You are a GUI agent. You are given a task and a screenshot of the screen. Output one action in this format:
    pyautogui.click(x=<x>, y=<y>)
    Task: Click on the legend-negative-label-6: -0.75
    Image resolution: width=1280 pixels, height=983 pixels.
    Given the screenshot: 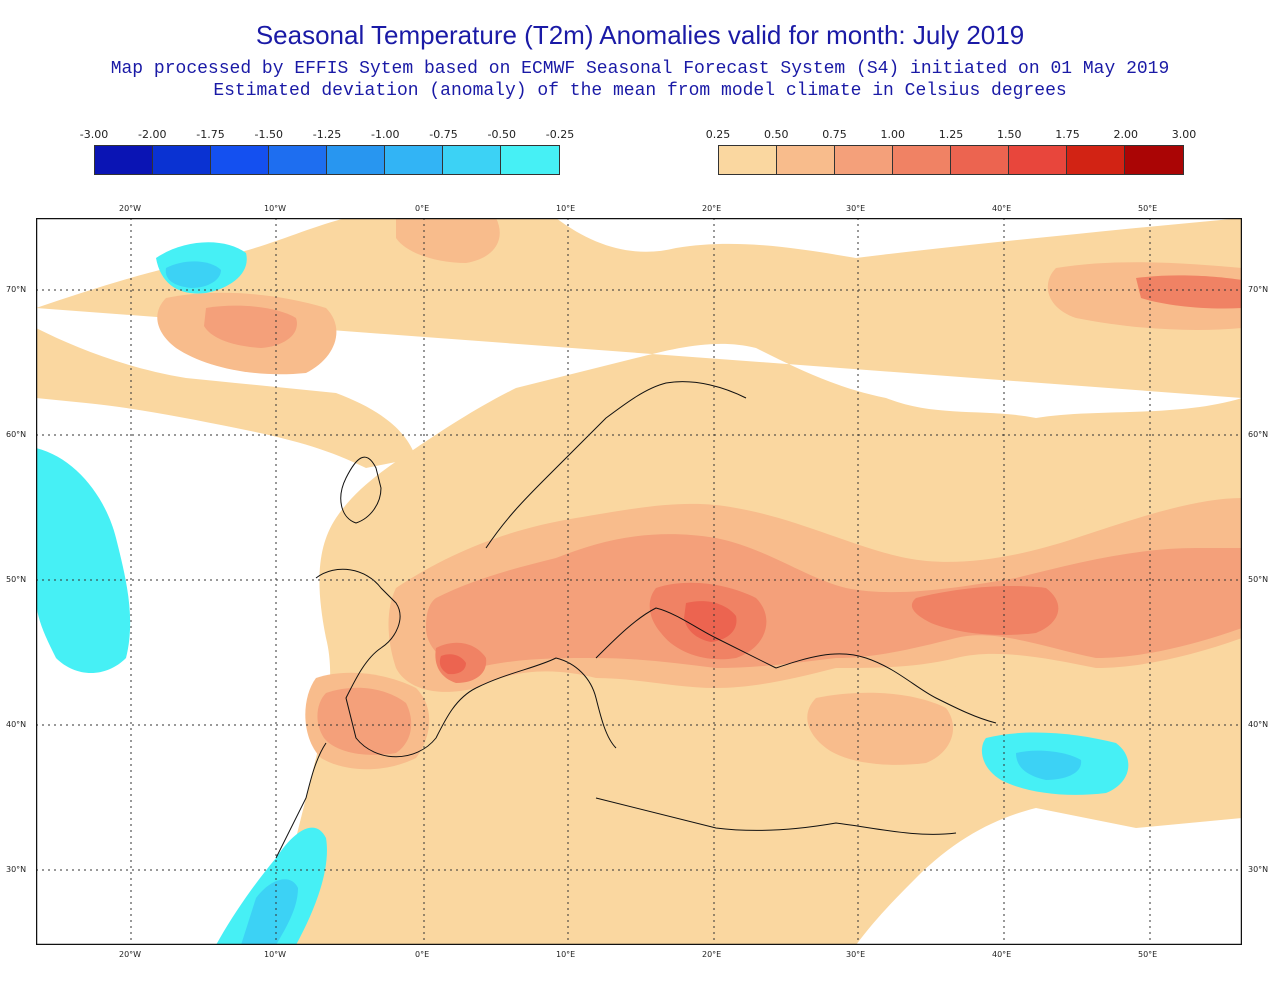 What is the action you would take?
    pyautogui.click(x=443, y=134)
    